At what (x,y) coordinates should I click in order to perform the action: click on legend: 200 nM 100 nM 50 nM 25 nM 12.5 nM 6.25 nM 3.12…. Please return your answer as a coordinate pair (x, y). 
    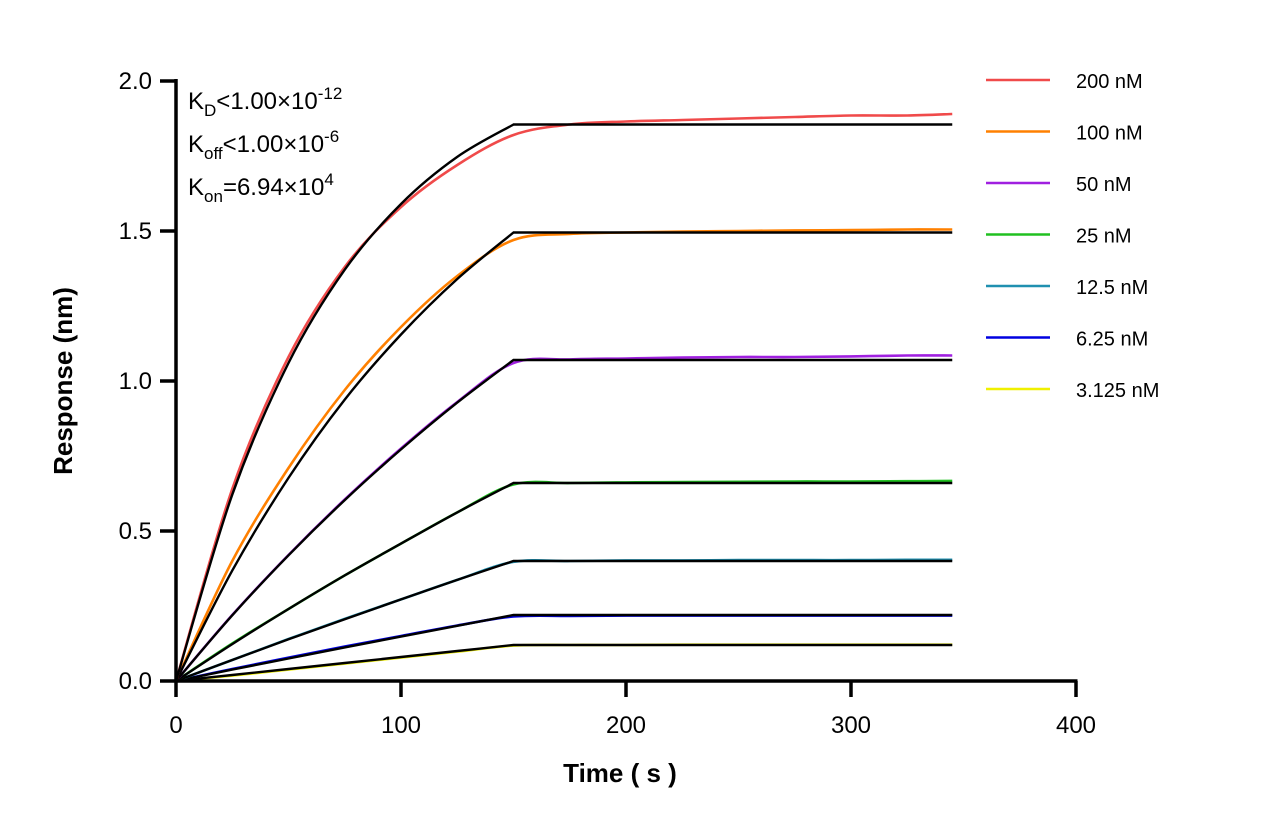
    Looking at the image, I should click on (1072, 236).